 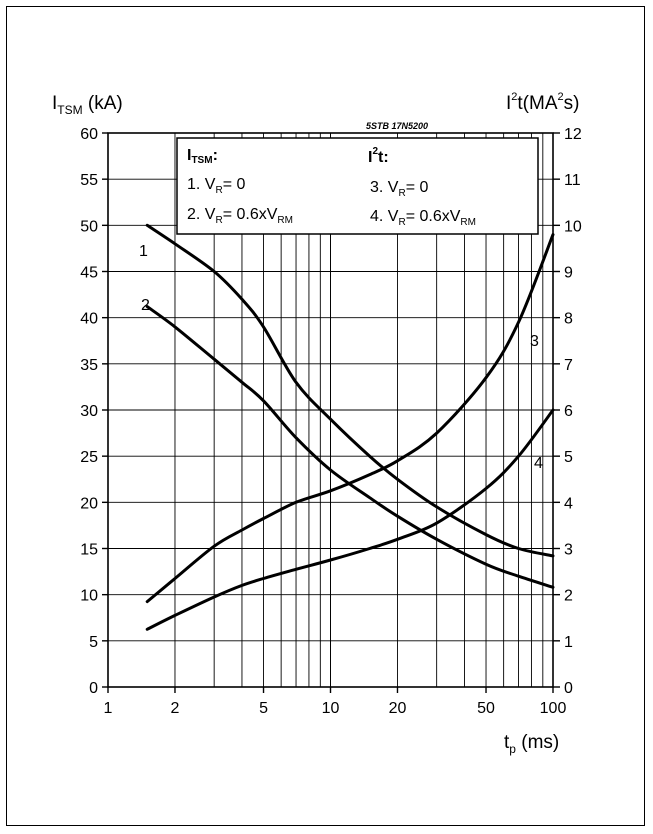 What do you see at coordinates (542, 102) in the screenshot?
I see `right-axis-label: I2t(MA2s)` at bounding box center [542, 102].